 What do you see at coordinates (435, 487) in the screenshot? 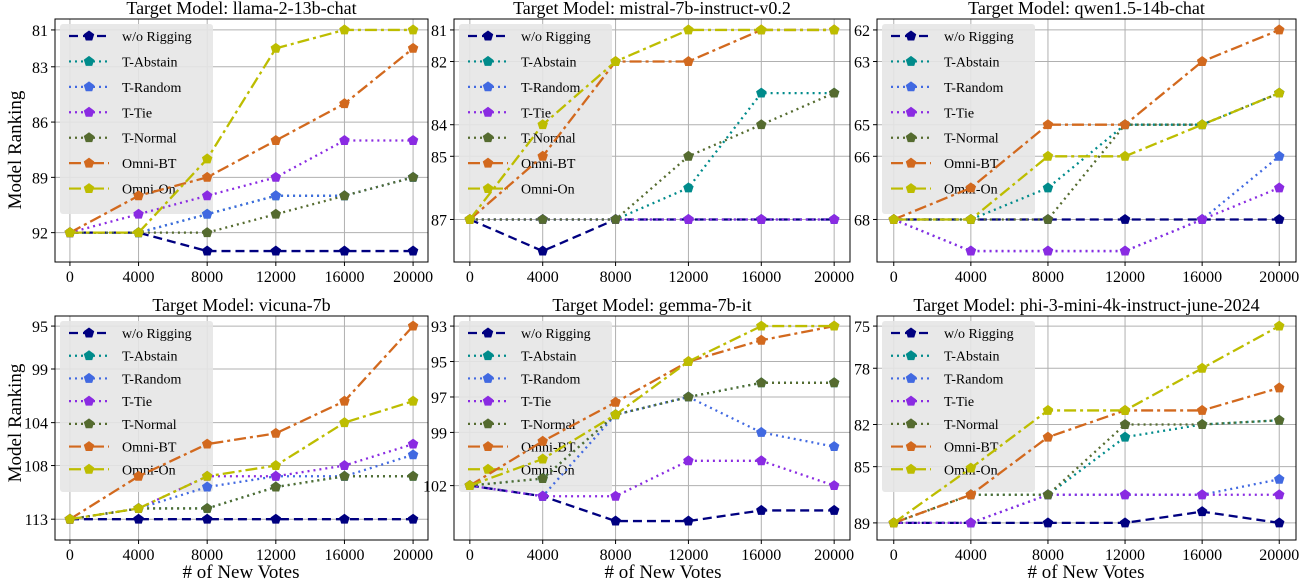
I see `y-tick-label: 102` at bounding box center [435, 487].